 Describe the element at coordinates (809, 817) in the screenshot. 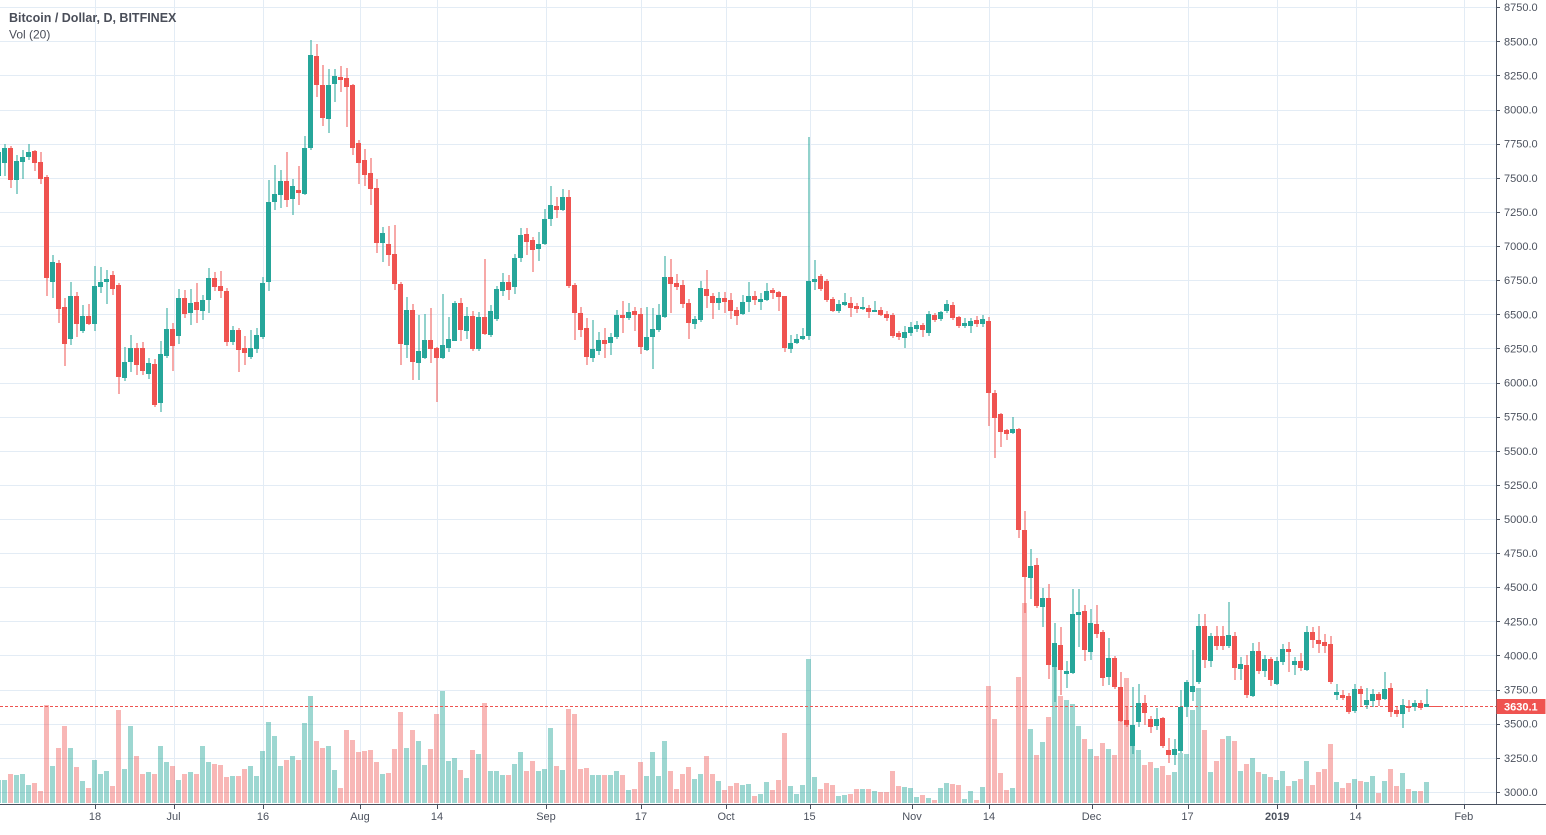

I see `svg-text: 15` at that location.